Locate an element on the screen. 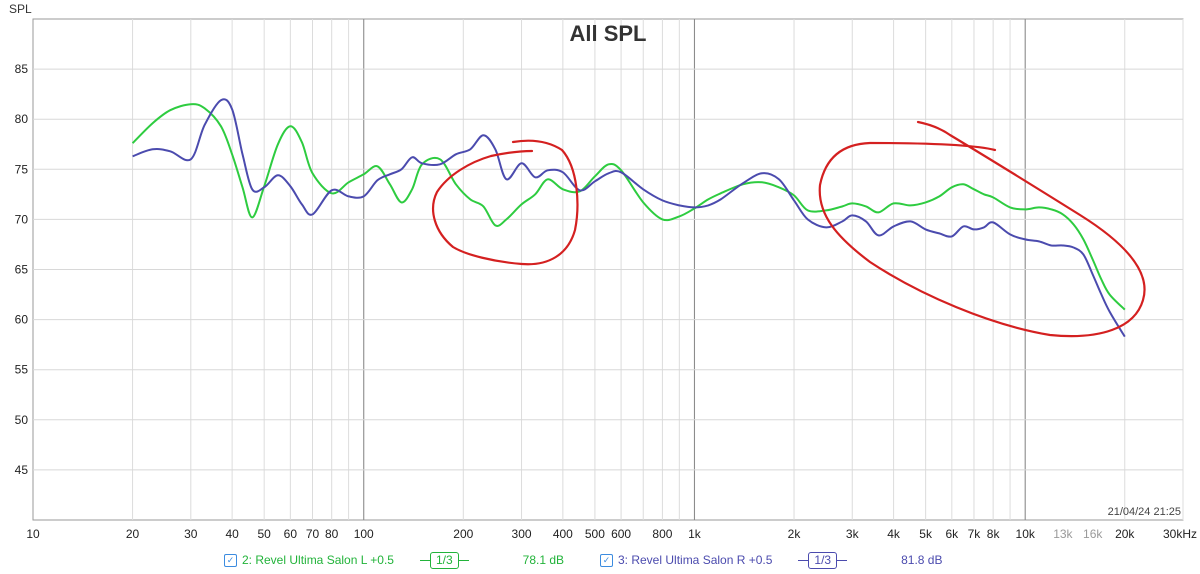 The width and height of the screenshot is (1200, 574). y-tick-label: 85 is located at coordinates (22, 69).